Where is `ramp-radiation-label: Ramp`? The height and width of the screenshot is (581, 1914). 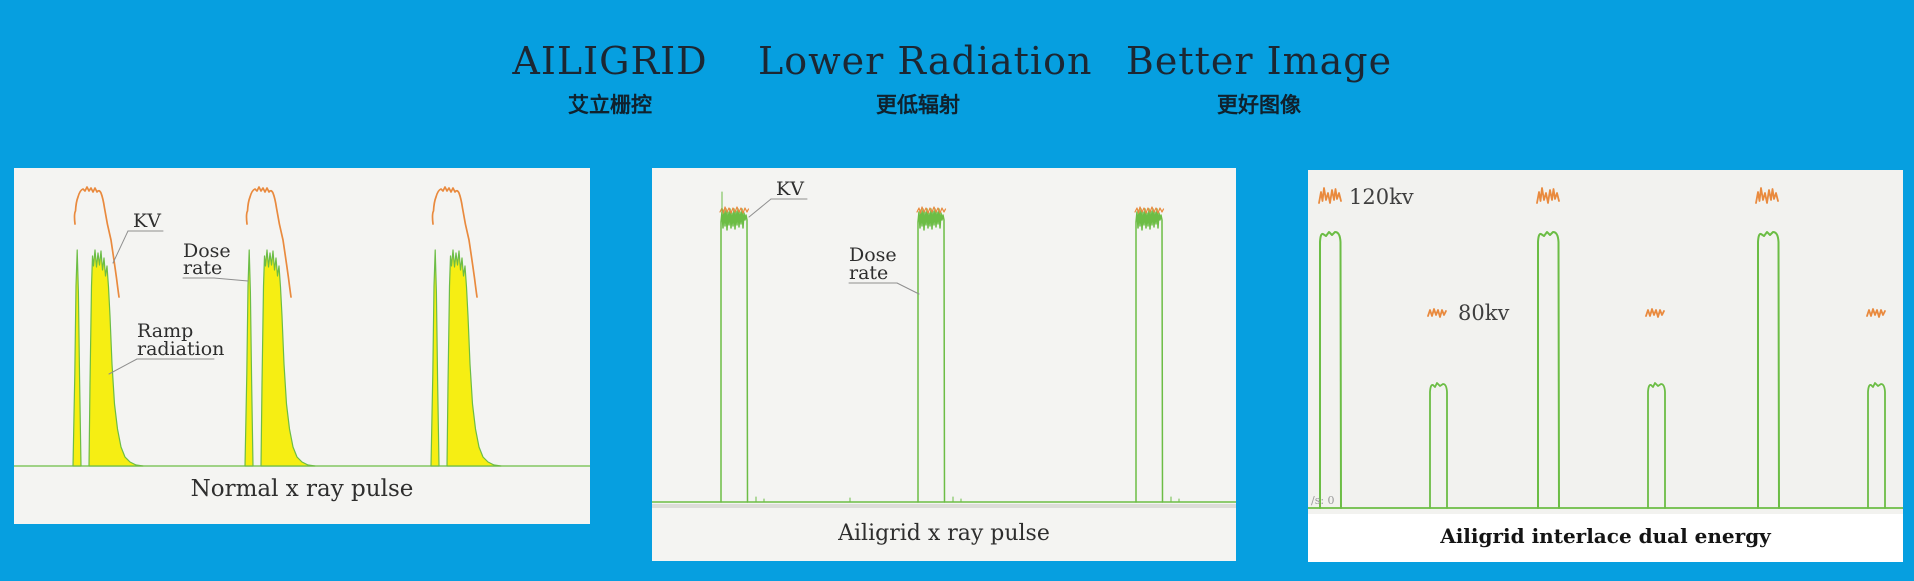 ramp-radiation-label: Ramp is located at coordinates (165, 331).